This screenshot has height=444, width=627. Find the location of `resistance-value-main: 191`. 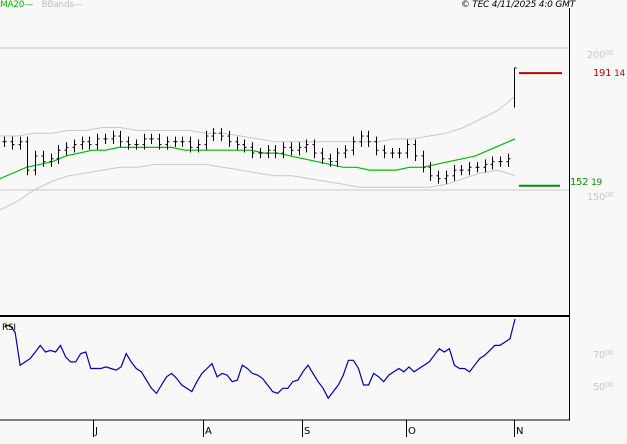

resistance-value-main: 191 is located at coordinates (602, 73).